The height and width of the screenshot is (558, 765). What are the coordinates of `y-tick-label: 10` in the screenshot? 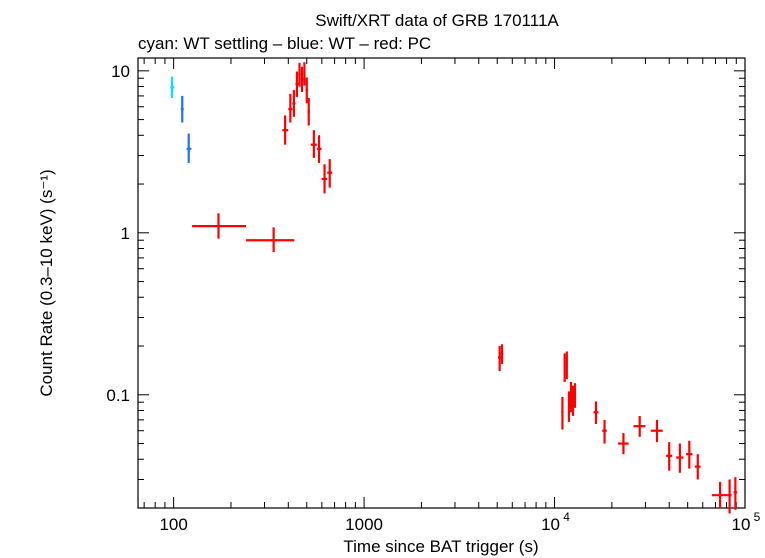 It's located at (120, 71).